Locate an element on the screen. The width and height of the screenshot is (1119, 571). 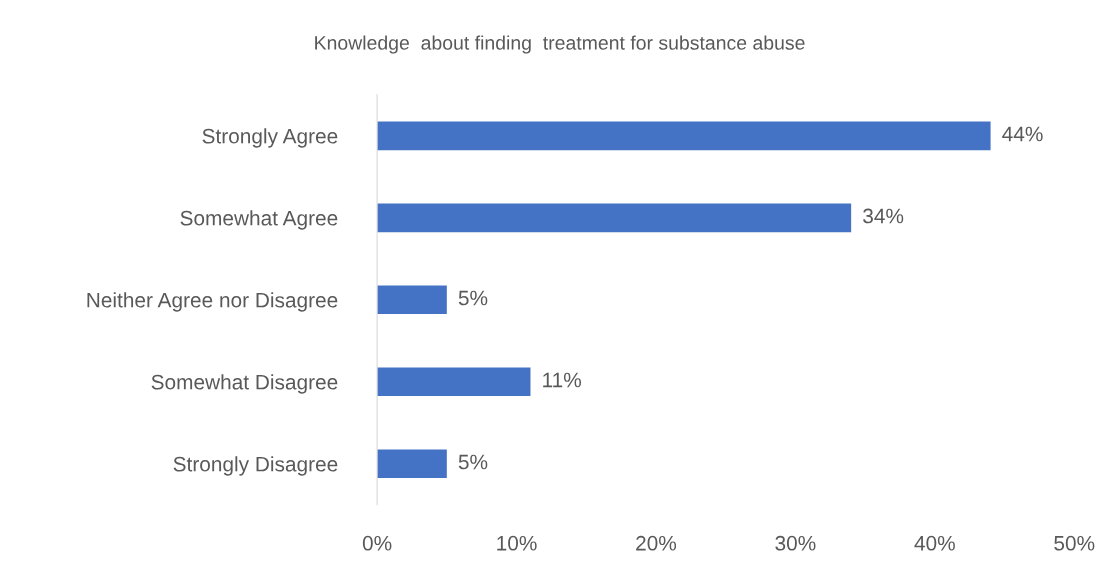
data-label: 34% is located at coordinates (883, 216).